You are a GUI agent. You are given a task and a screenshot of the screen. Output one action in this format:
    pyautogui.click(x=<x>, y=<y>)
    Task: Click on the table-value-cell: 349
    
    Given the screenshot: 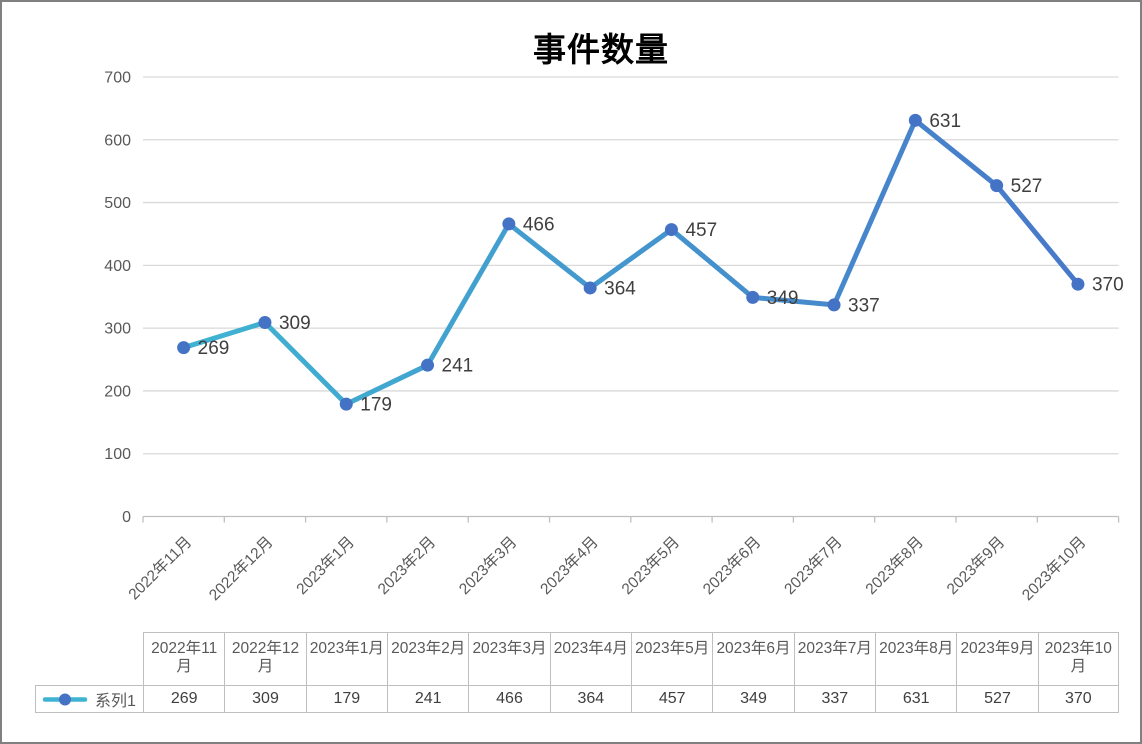 What is the action you would take?
    pyautogui.click(x=753, y=699)
    